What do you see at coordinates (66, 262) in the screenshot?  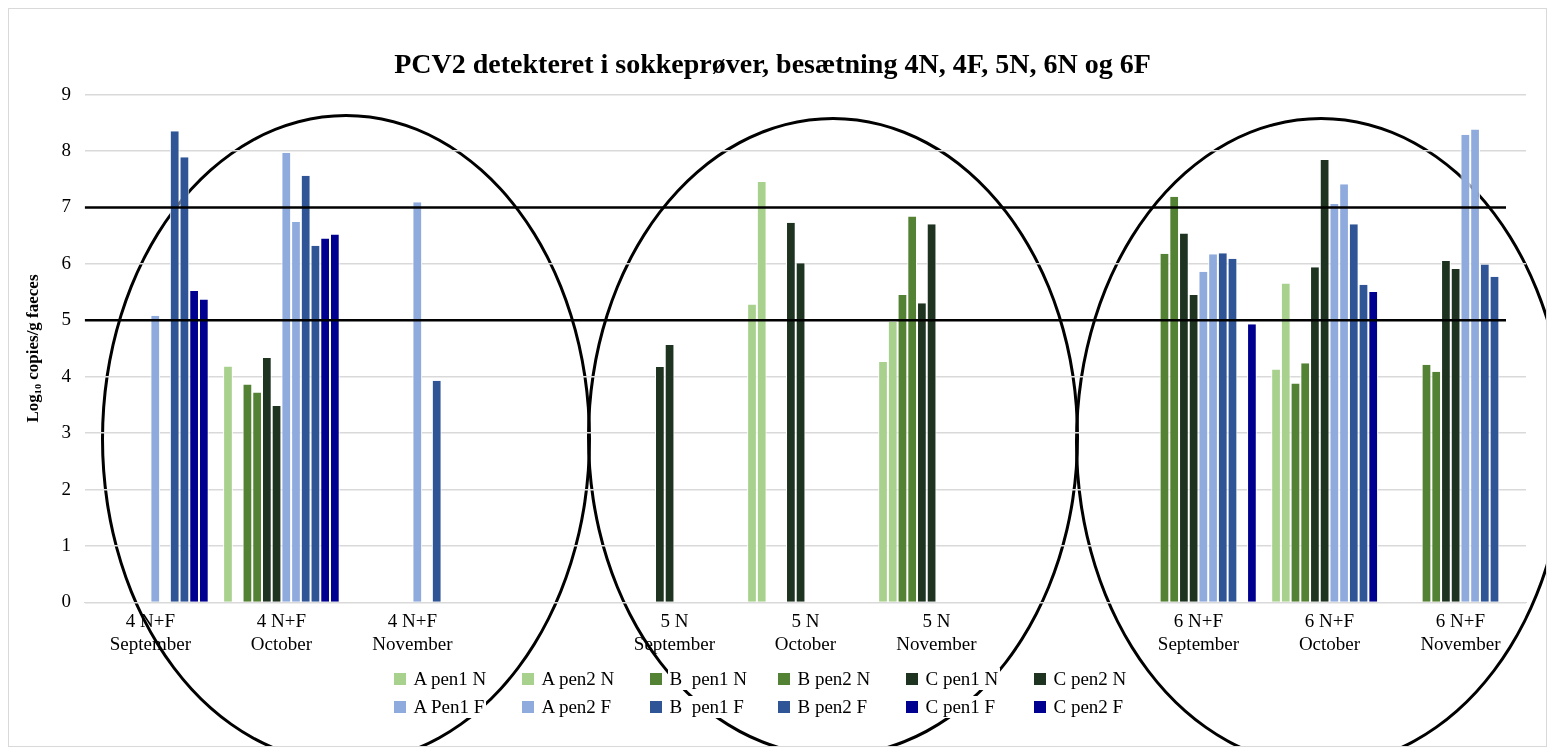 I see `y-tick-label: 6` at bounding box center [66, 262].